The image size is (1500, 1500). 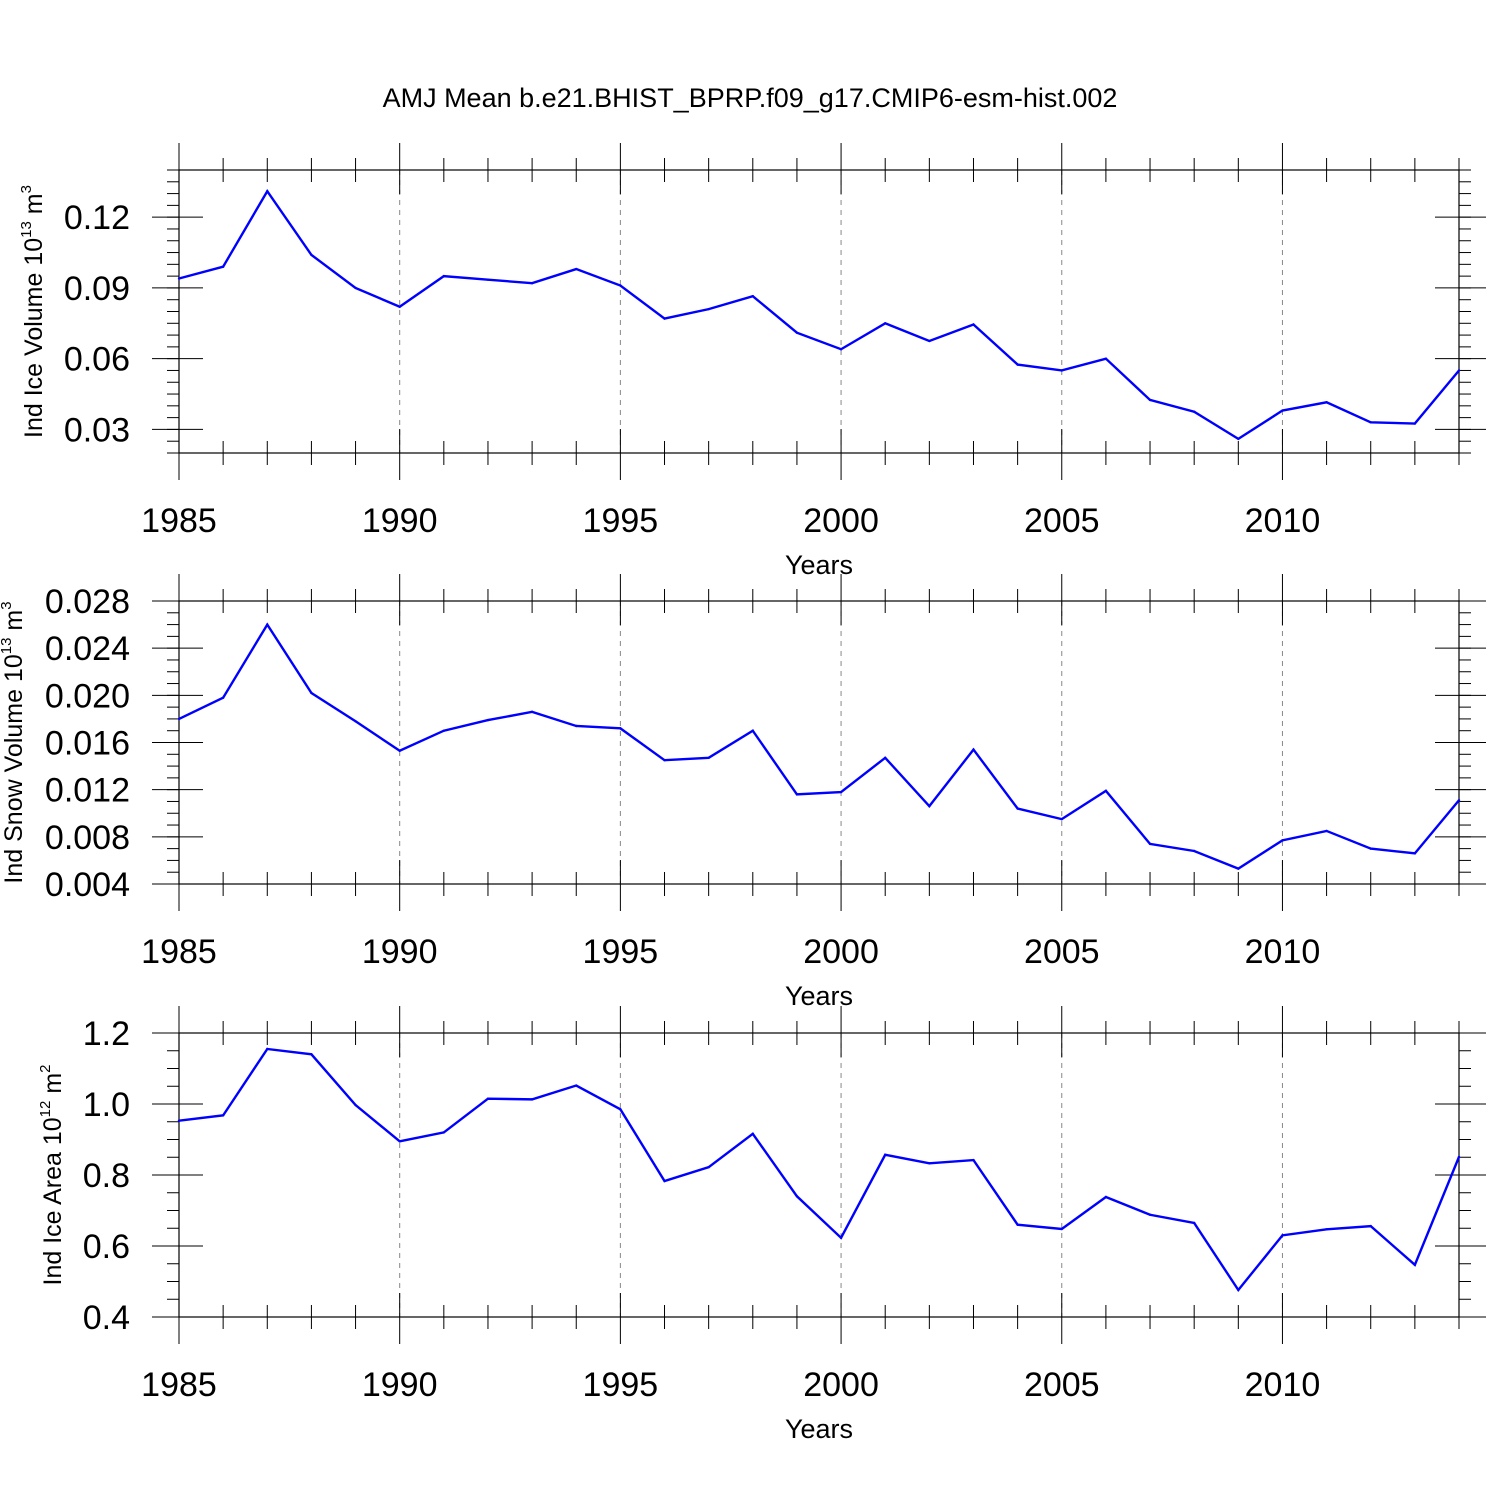 What do you see at coordinates (87, 744) in the screenshot?
I see `y-tick-label: 0.016` at bounding box center [87, 744].